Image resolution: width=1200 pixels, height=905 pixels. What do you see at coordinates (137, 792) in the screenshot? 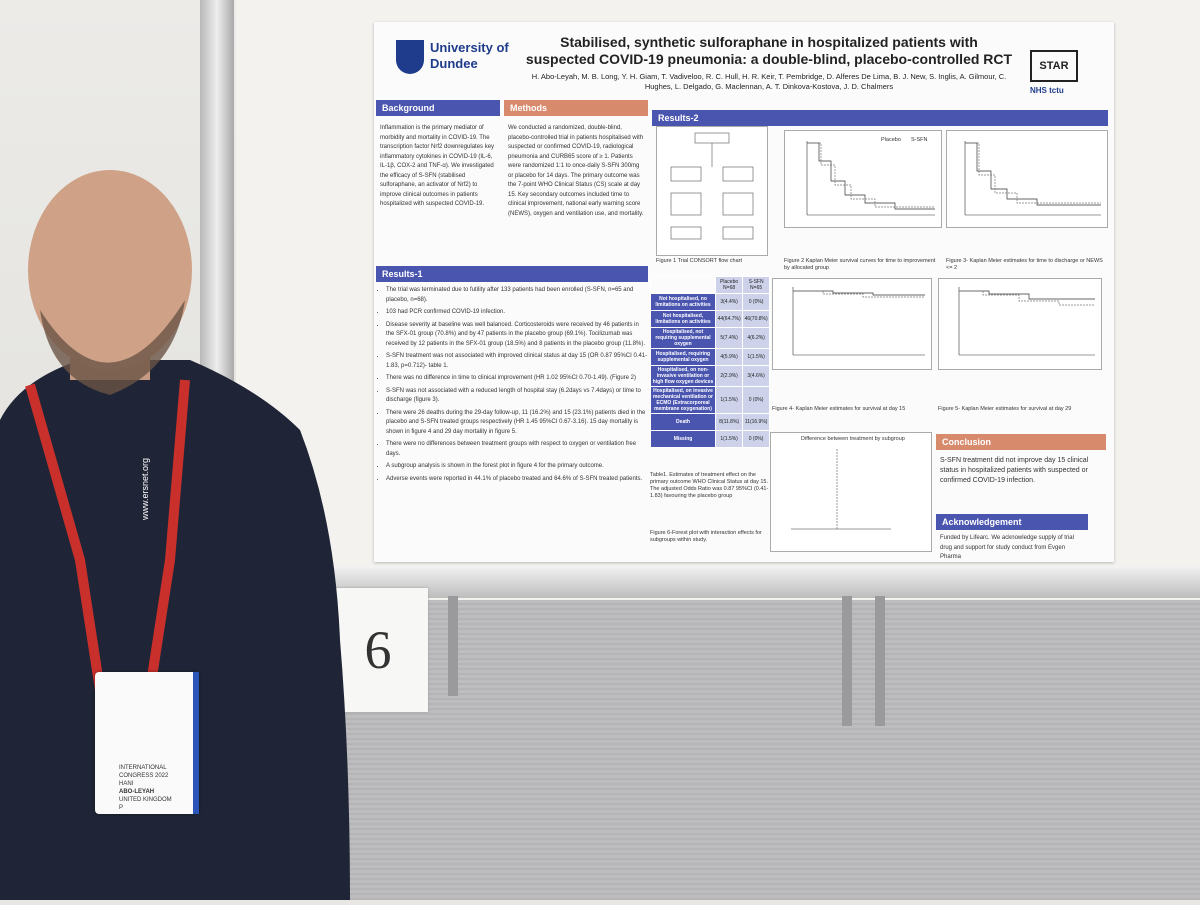
I see `badge-last-name: ABO-LEYAH` at bounding box center [137, 792].